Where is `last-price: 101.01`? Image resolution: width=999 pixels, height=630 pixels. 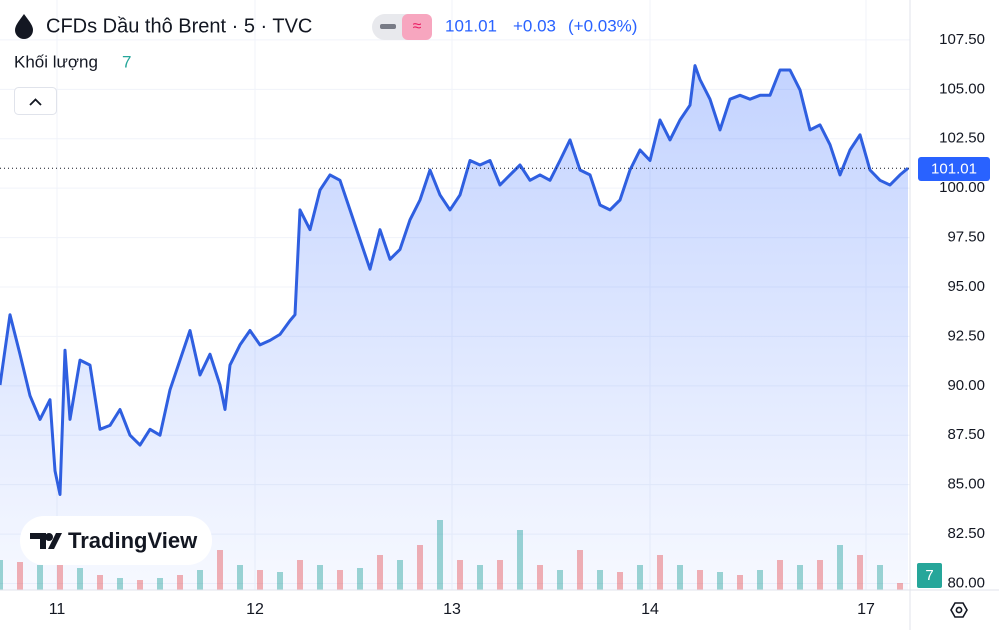 last-price: 101.01 is located at coordinates (471, 25).